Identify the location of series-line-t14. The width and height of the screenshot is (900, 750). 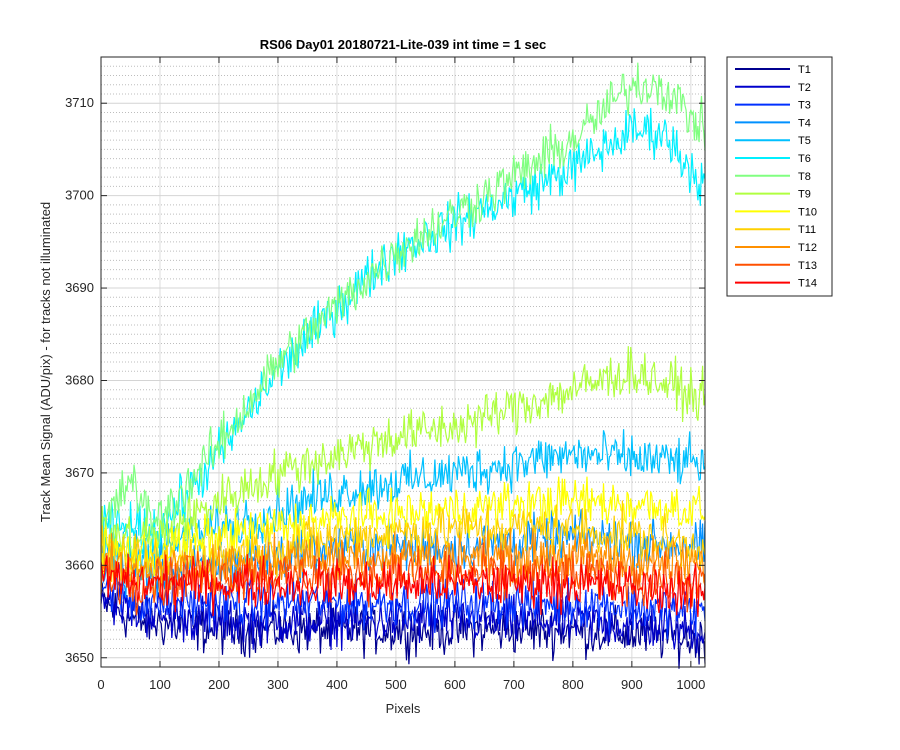
(403, 585).